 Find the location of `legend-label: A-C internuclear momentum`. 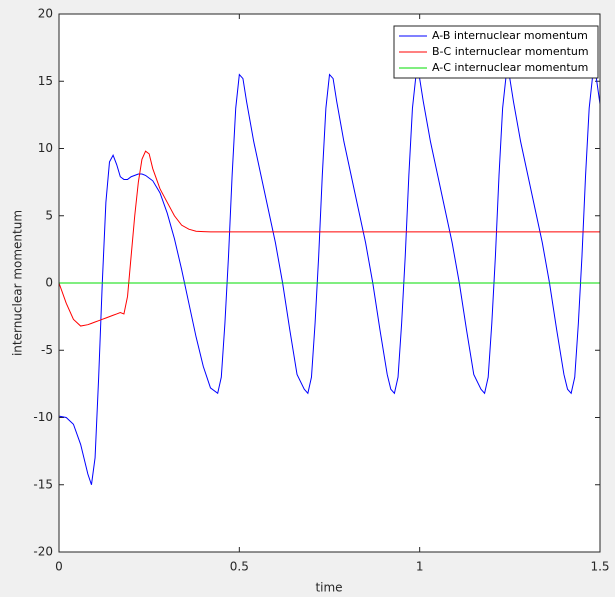

legend-label: A-C internuclear momentum is located at coordinates (510, 67).